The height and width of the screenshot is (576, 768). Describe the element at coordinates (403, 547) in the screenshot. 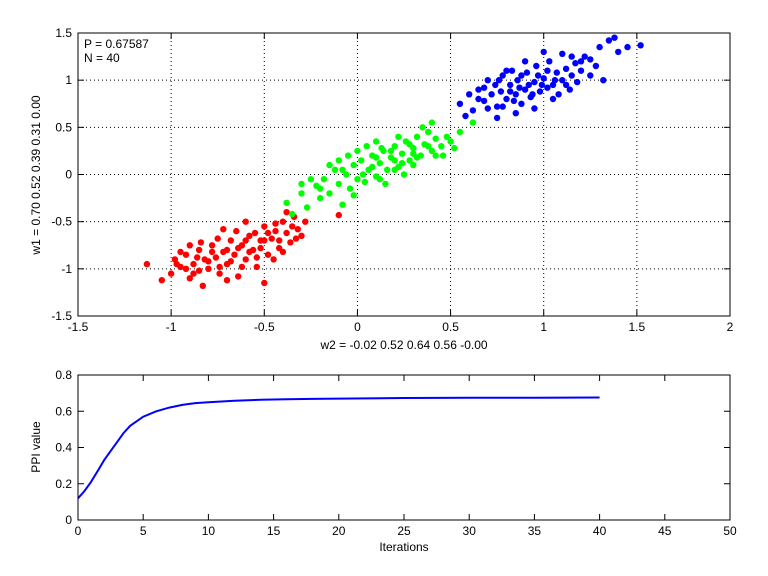

I see `line-x-axis-label: Iterations` at that location.